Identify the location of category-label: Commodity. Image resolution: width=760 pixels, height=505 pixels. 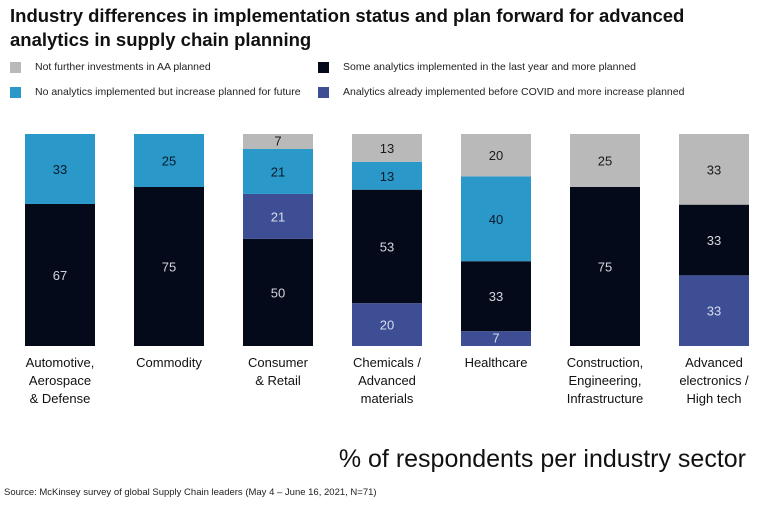
(169, 362).